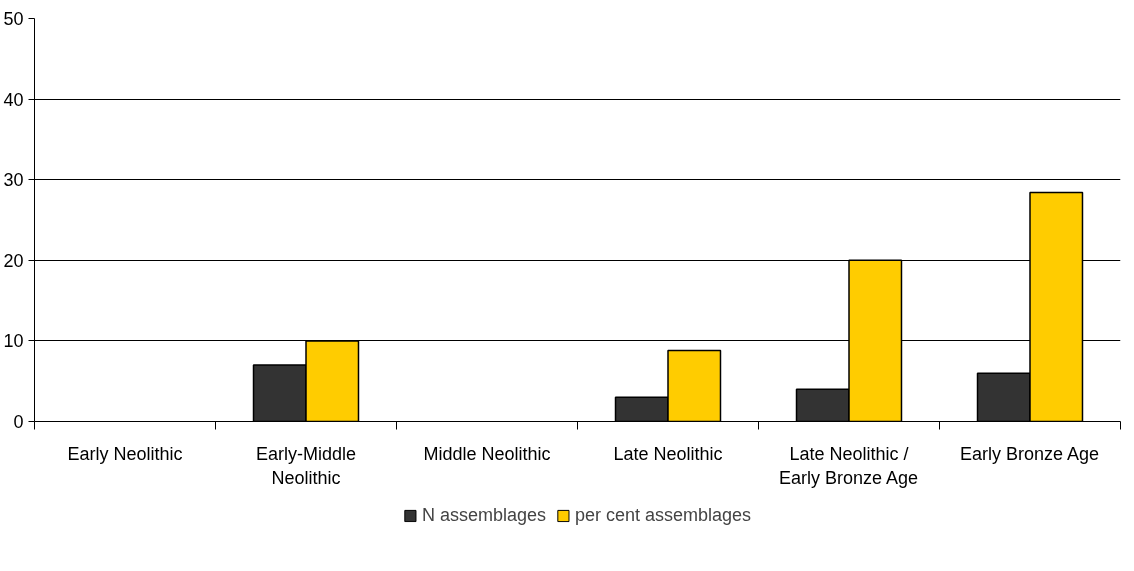 This screenshot has width=1134, height=571. Describe the element at coordinates (487, 453) in the screenshot. I see `x-tick-label: Middle Neolithic` at that location.